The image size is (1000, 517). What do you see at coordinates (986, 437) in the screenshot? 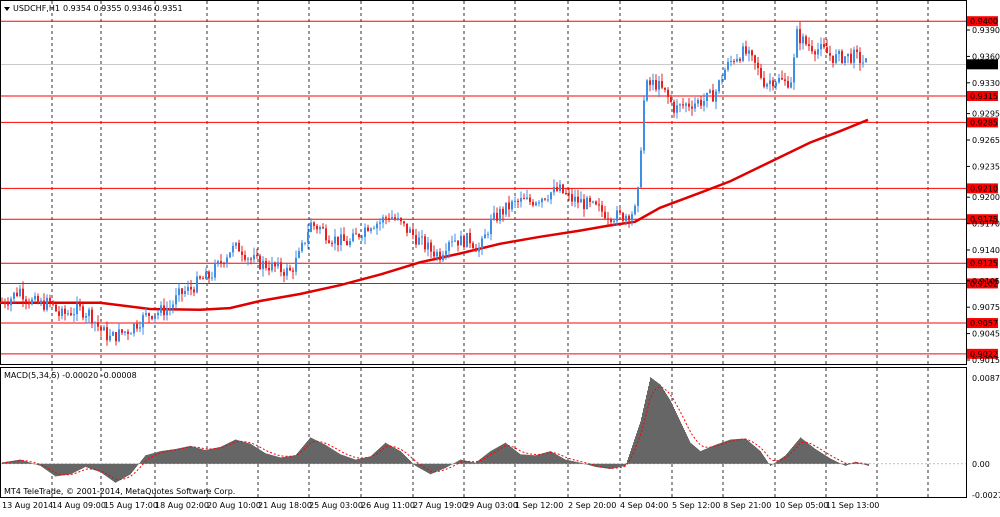
I see `macd-axis: 0.0087 0.00 -0.00277` at bounding box center [986, 437].